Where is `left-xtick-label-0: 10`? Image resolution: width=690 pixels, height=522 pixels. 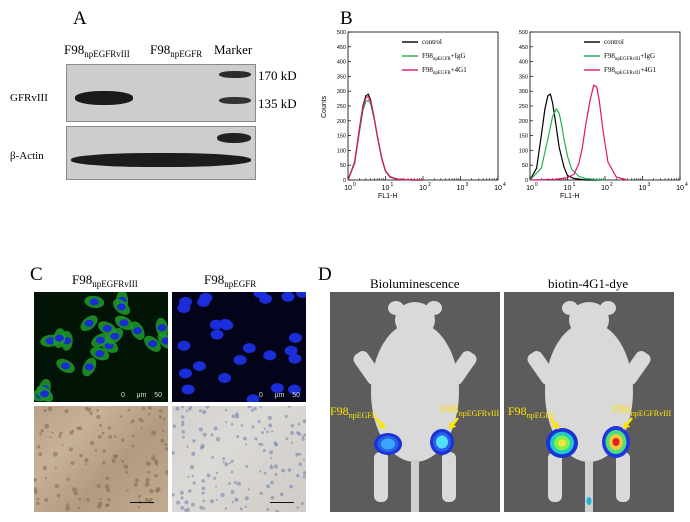
left-xtick-label-0: 10 is located at coordinates (348, 188).